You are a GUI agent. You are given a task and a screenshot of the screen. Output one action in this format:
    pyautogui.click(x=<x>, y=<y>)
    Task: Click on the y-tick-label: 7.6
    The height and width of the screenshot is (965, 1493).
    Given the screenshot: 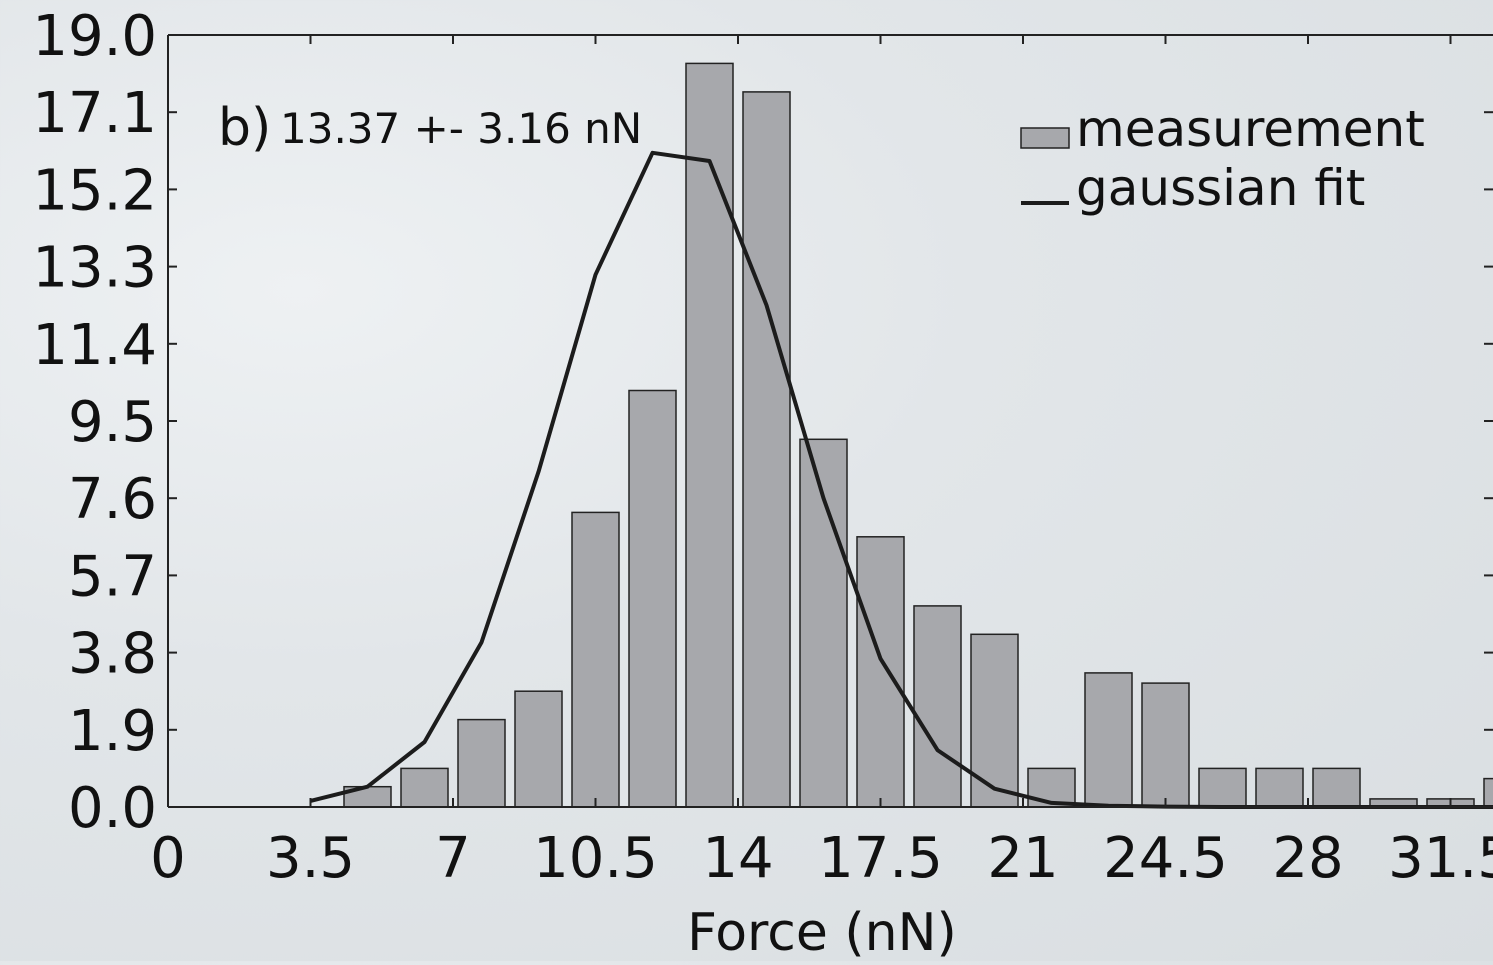 What is the action you would take?
    pyautogui.click(x=112, y=499)
    